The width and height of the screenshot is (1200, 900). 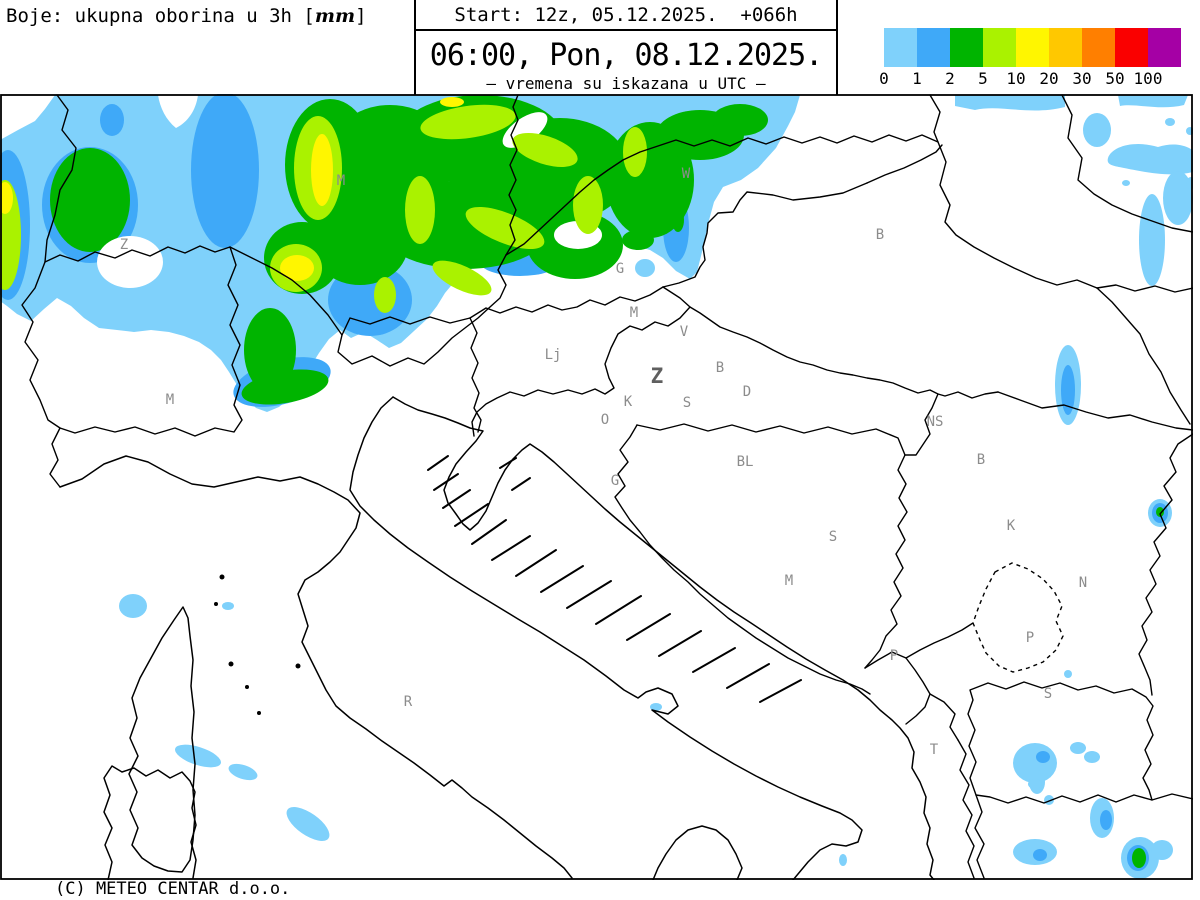 I want to click on legend-tick-label: 20, so click(x=1049, y=78).